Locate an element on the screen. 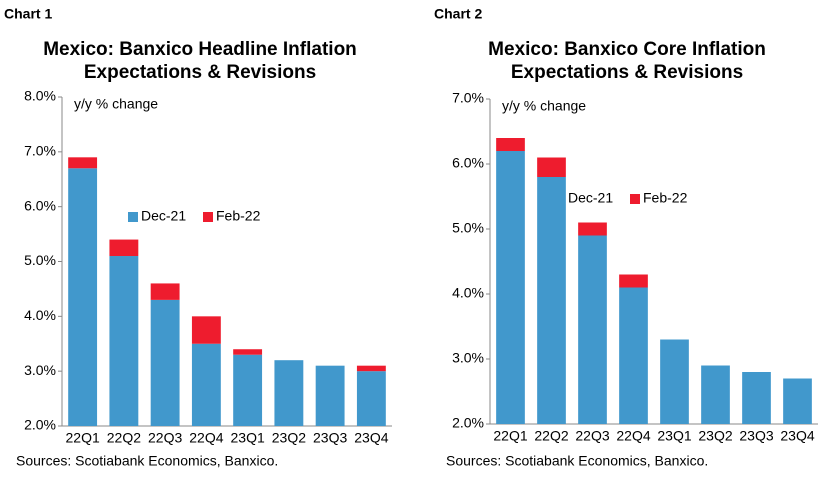  chart-label: Chart 2 is located at coordinates (458, 14).